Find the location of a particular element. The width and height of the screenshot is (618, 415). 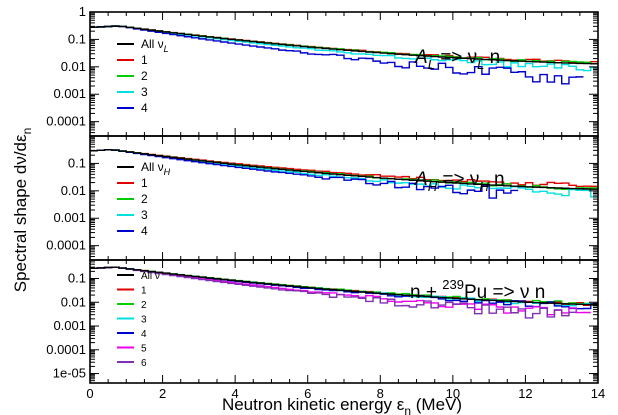

x-axis-title-unit: (MeV) is located at coordinates (436, 404).